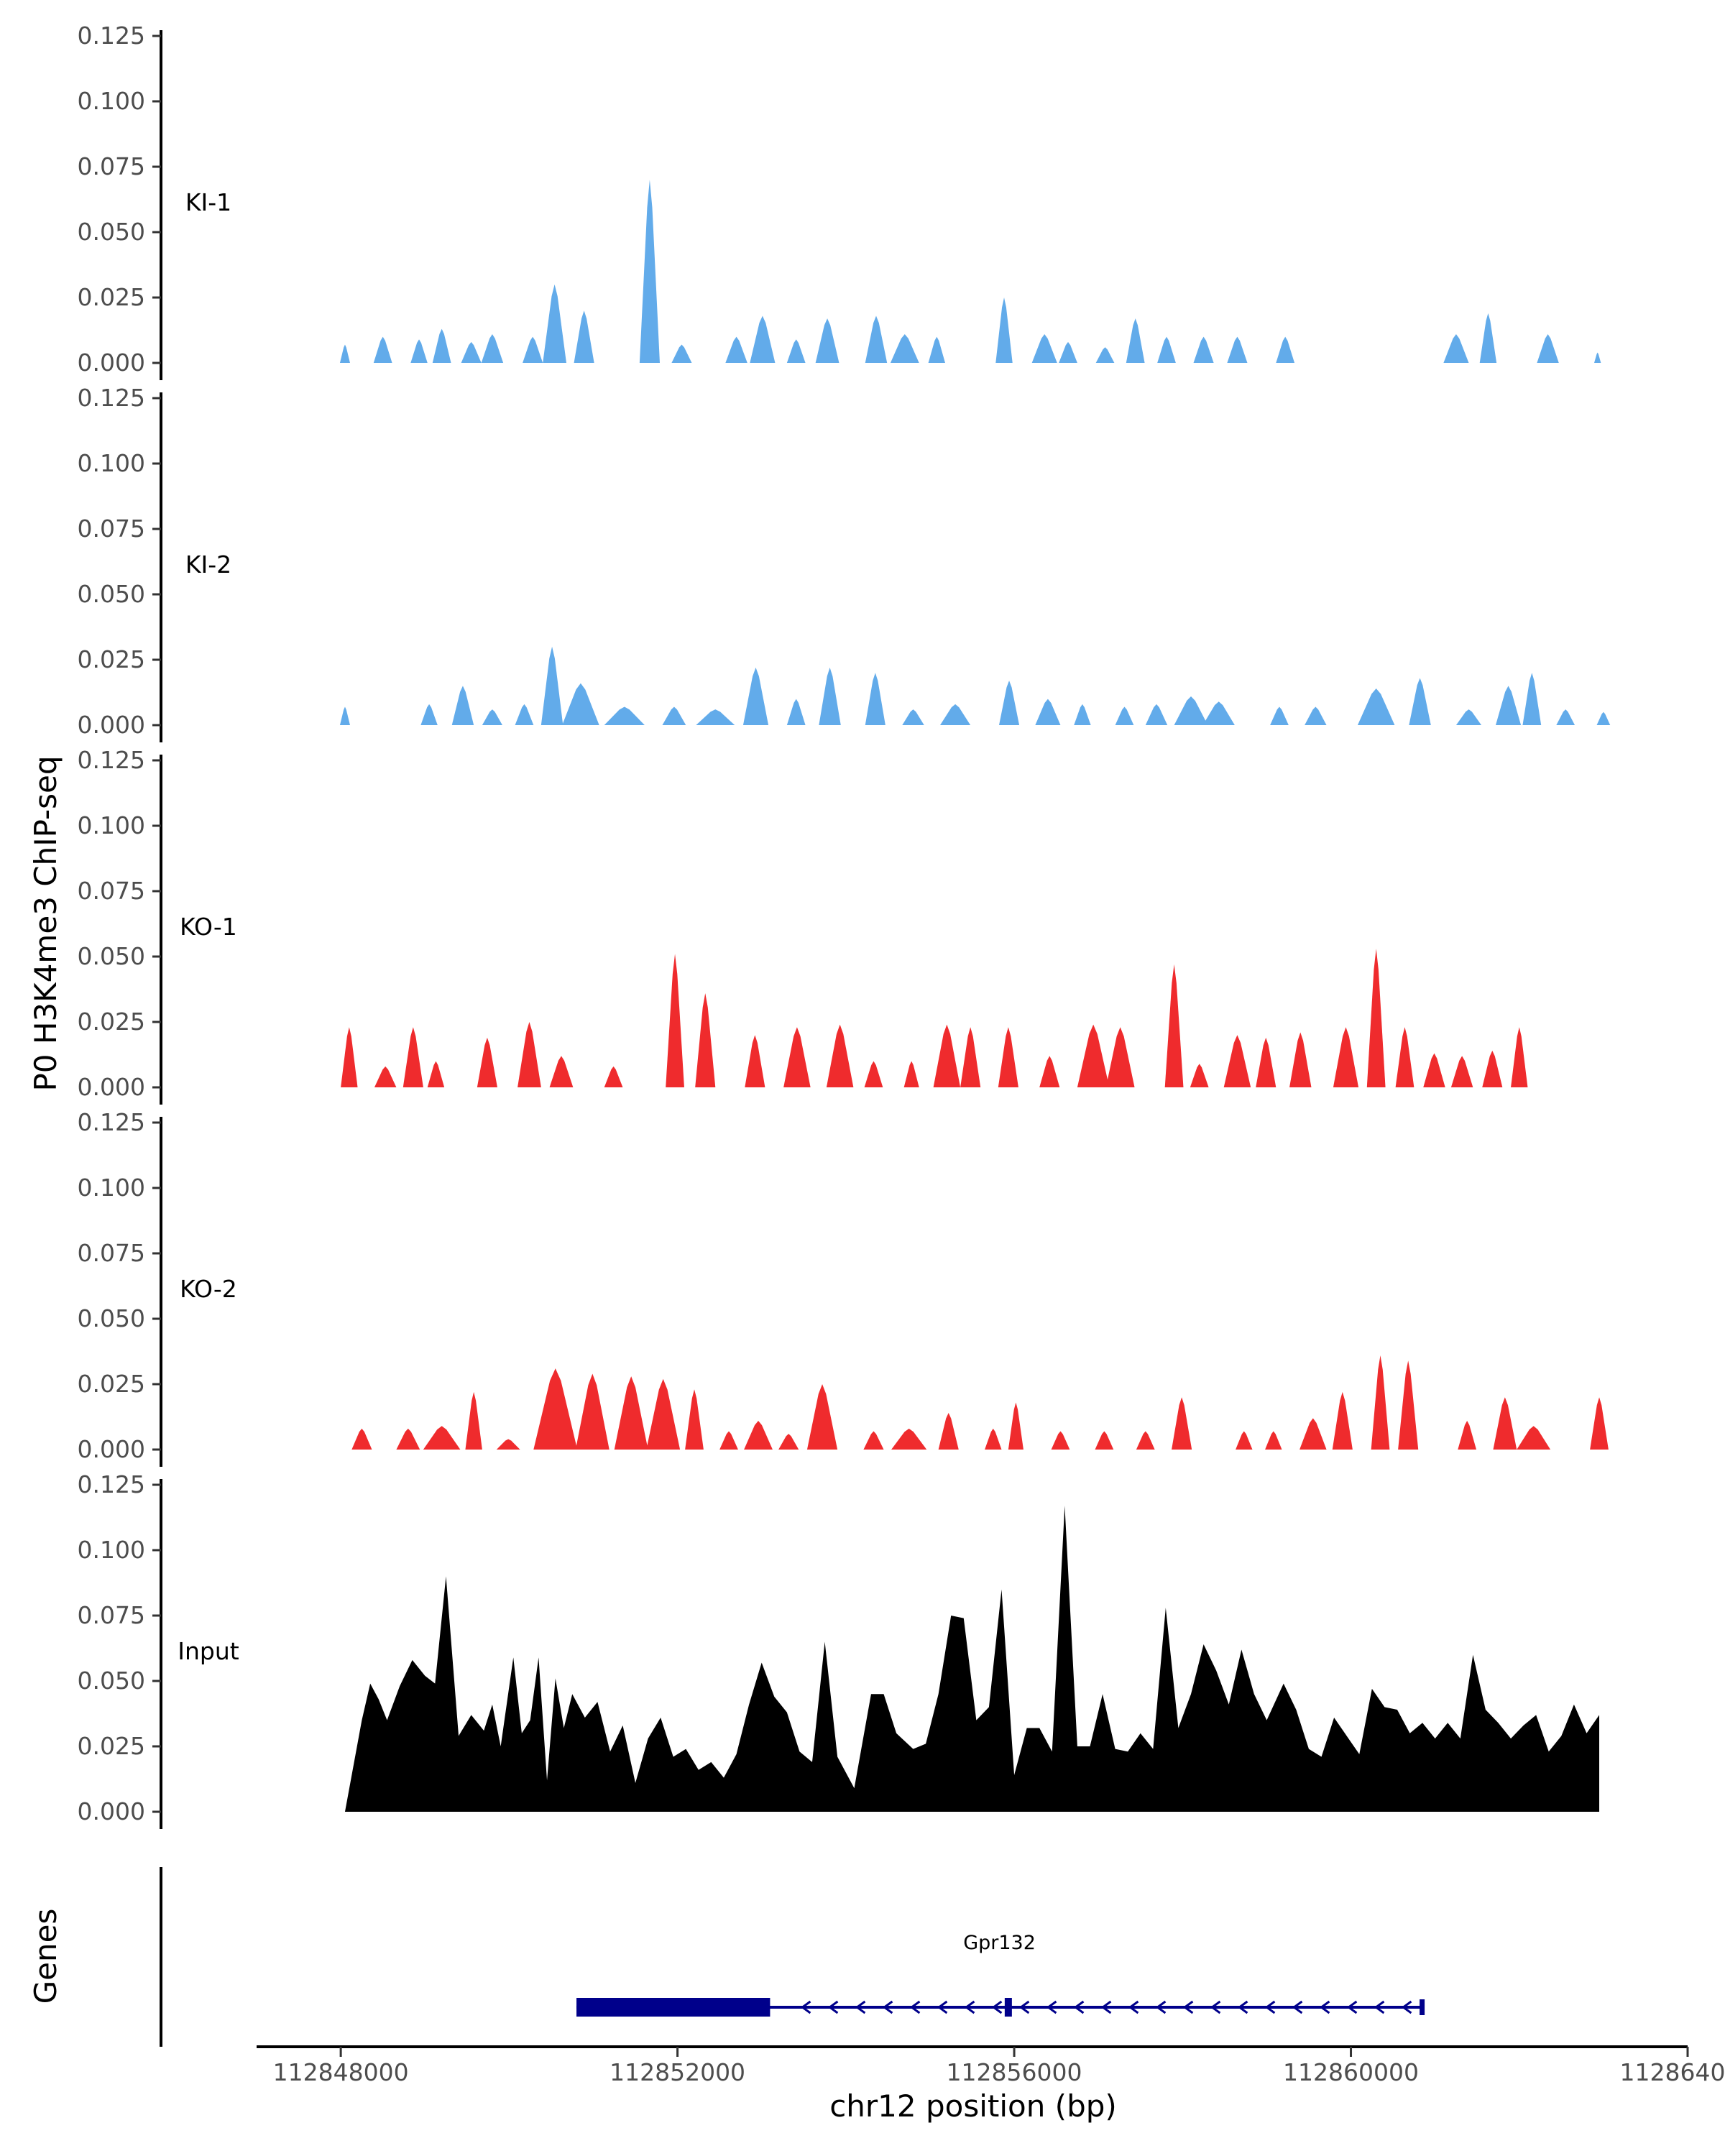 The height and width of the screenshot is (2156, 1725). Describe the element at coordinates (1351, 2072) in the screenshot. I see `x-tick-label: 112860000` at that location.